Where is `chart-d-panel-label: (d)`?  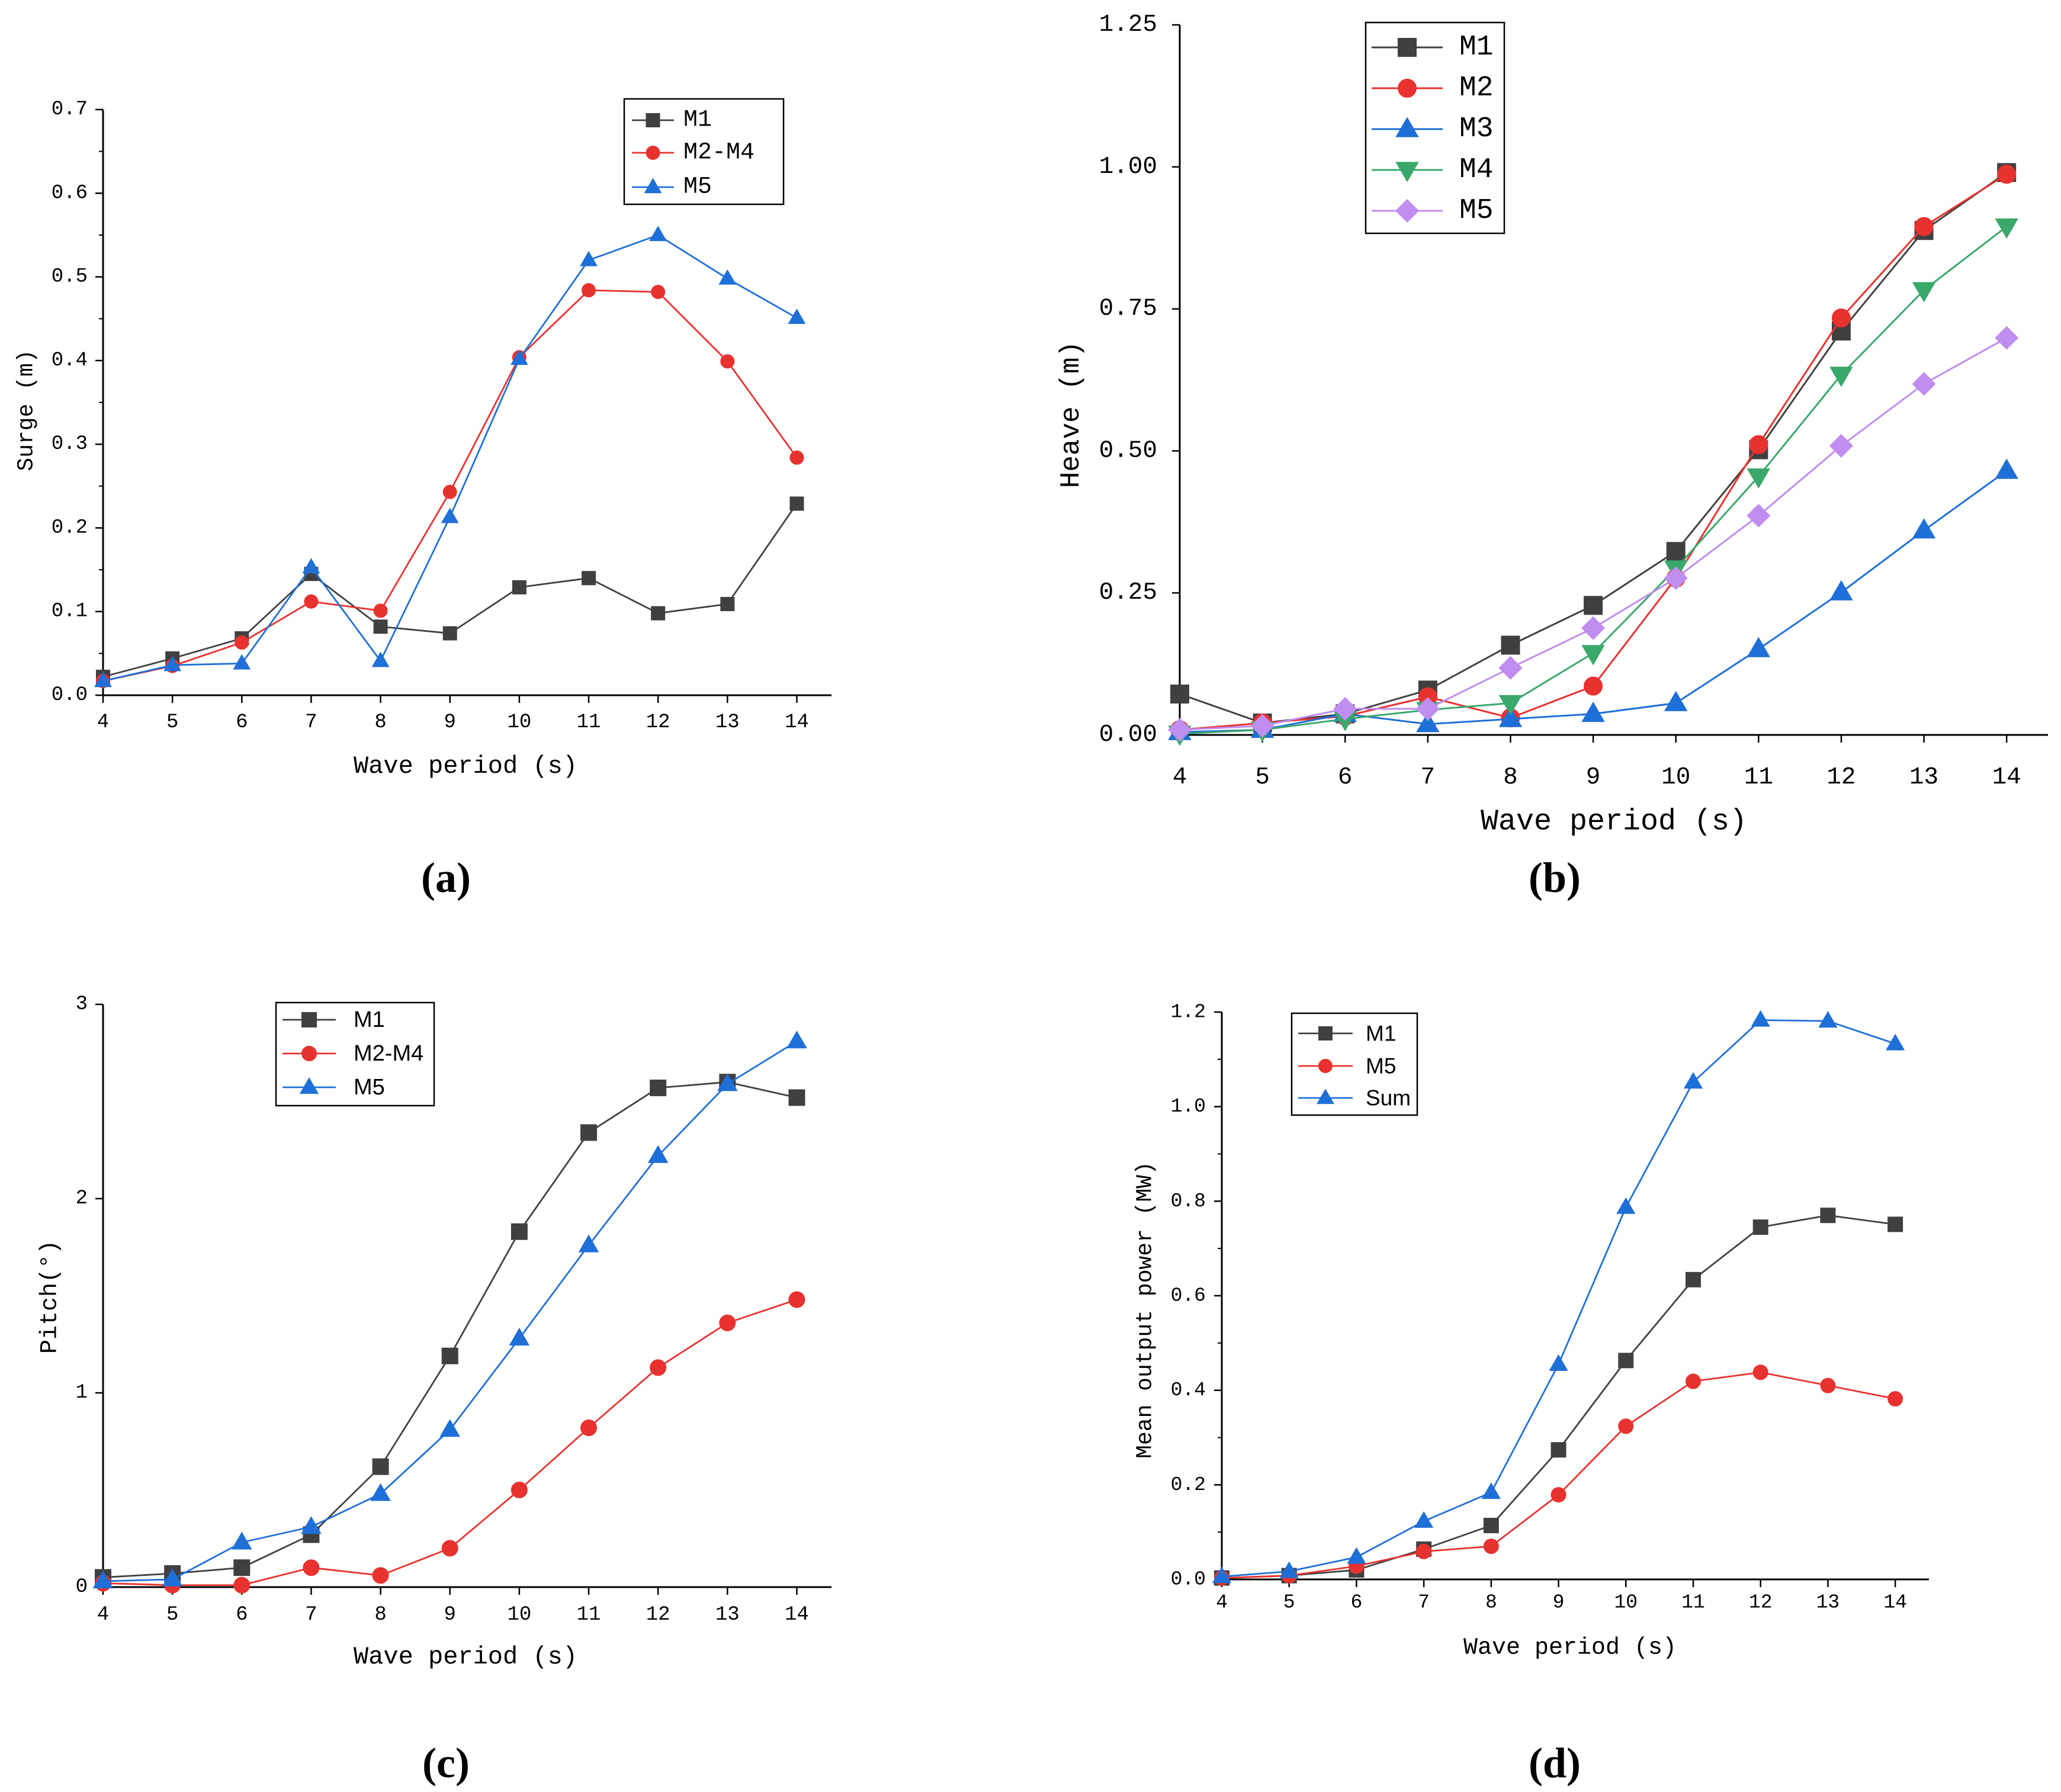 chart-d-panel-label: (d) is located at coordinates (1555, 1763).